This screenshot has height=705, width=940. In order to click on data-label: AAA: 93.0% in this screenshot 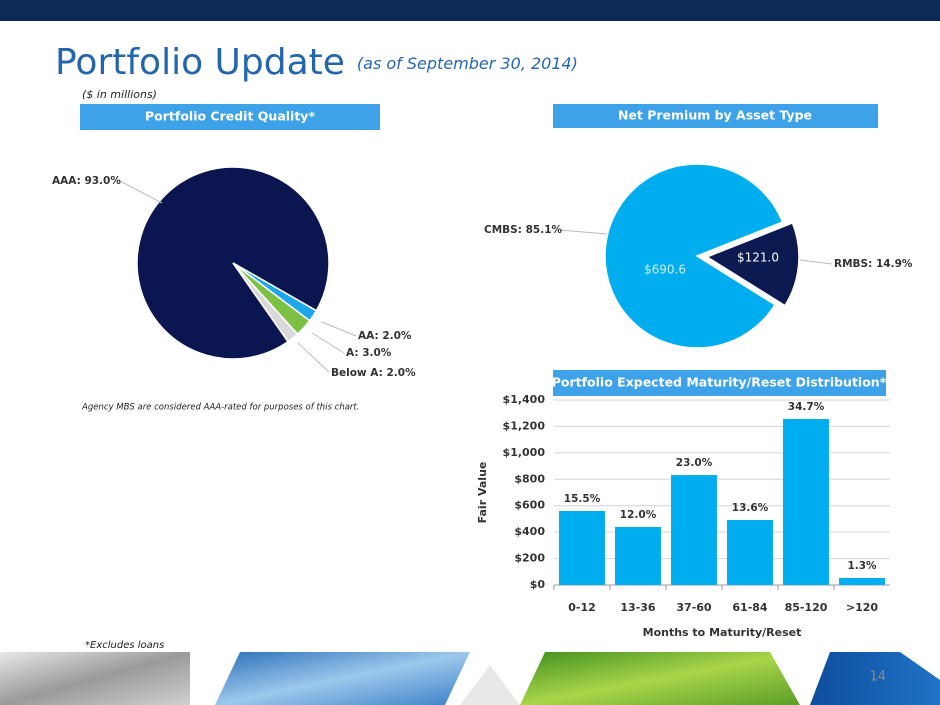, I will do `click(86, 181)`.